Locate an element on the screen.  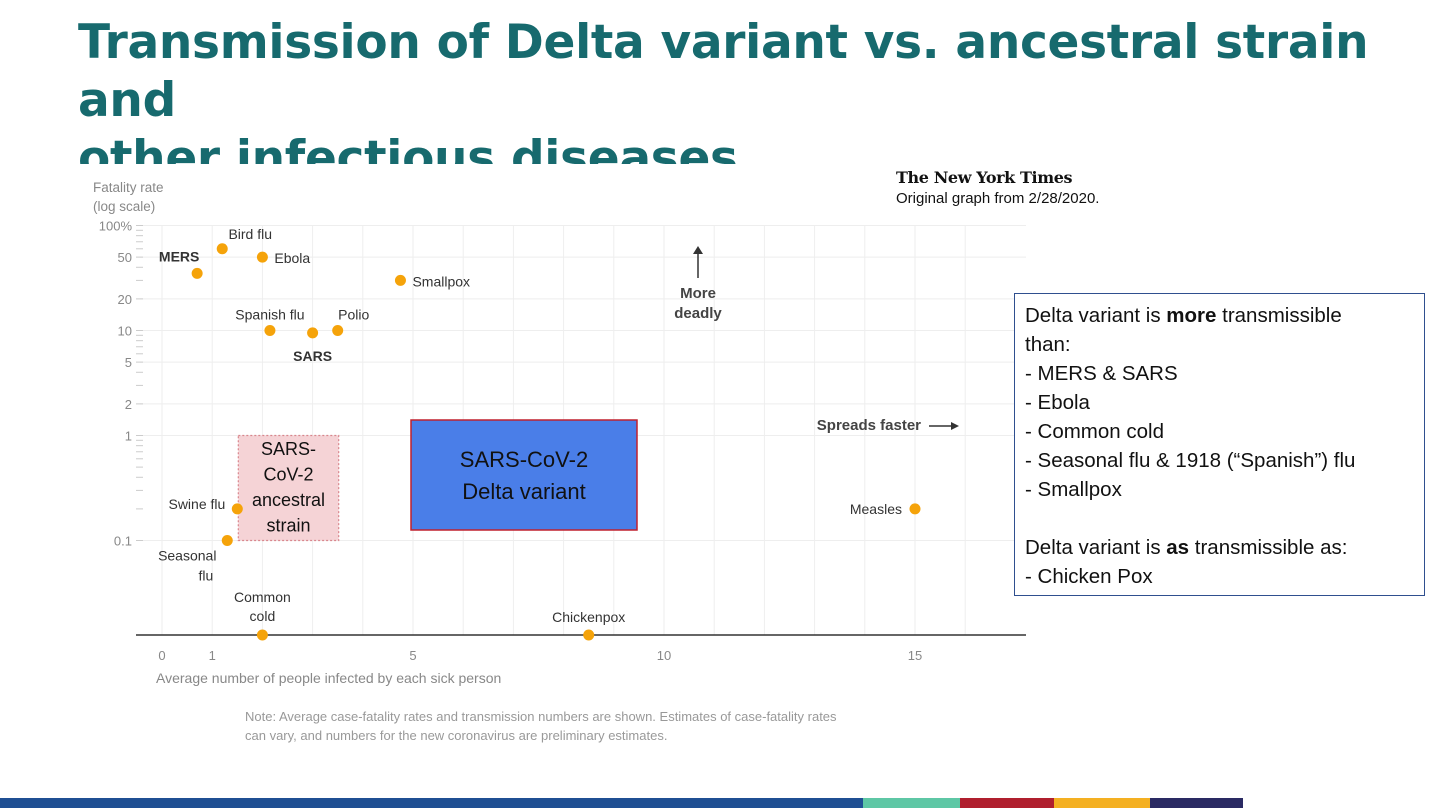
y-axis-title: (log scale) is located at coordinates (124, 206).